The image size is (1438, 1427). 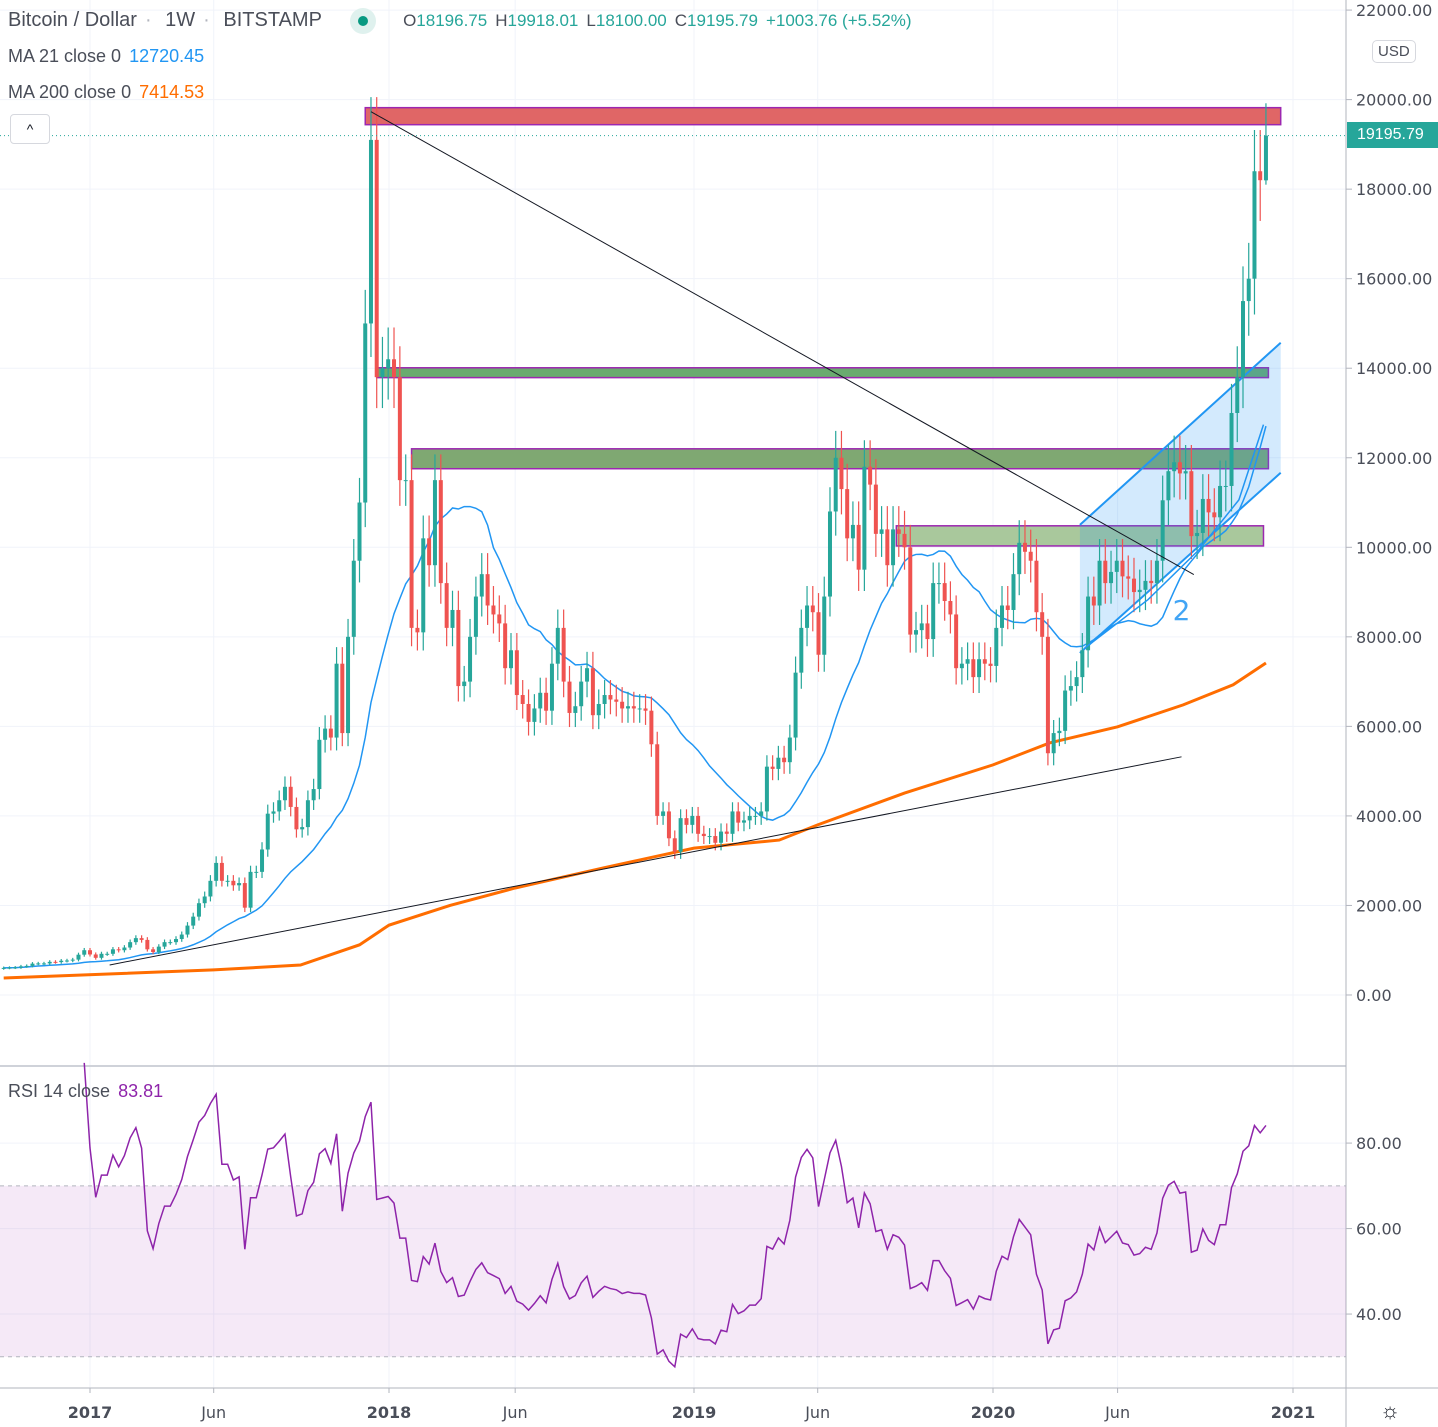 What do you see at coordinates (362, 21) in the screenshot?
I see `market-status-icon` at bounding box center [362, 21].